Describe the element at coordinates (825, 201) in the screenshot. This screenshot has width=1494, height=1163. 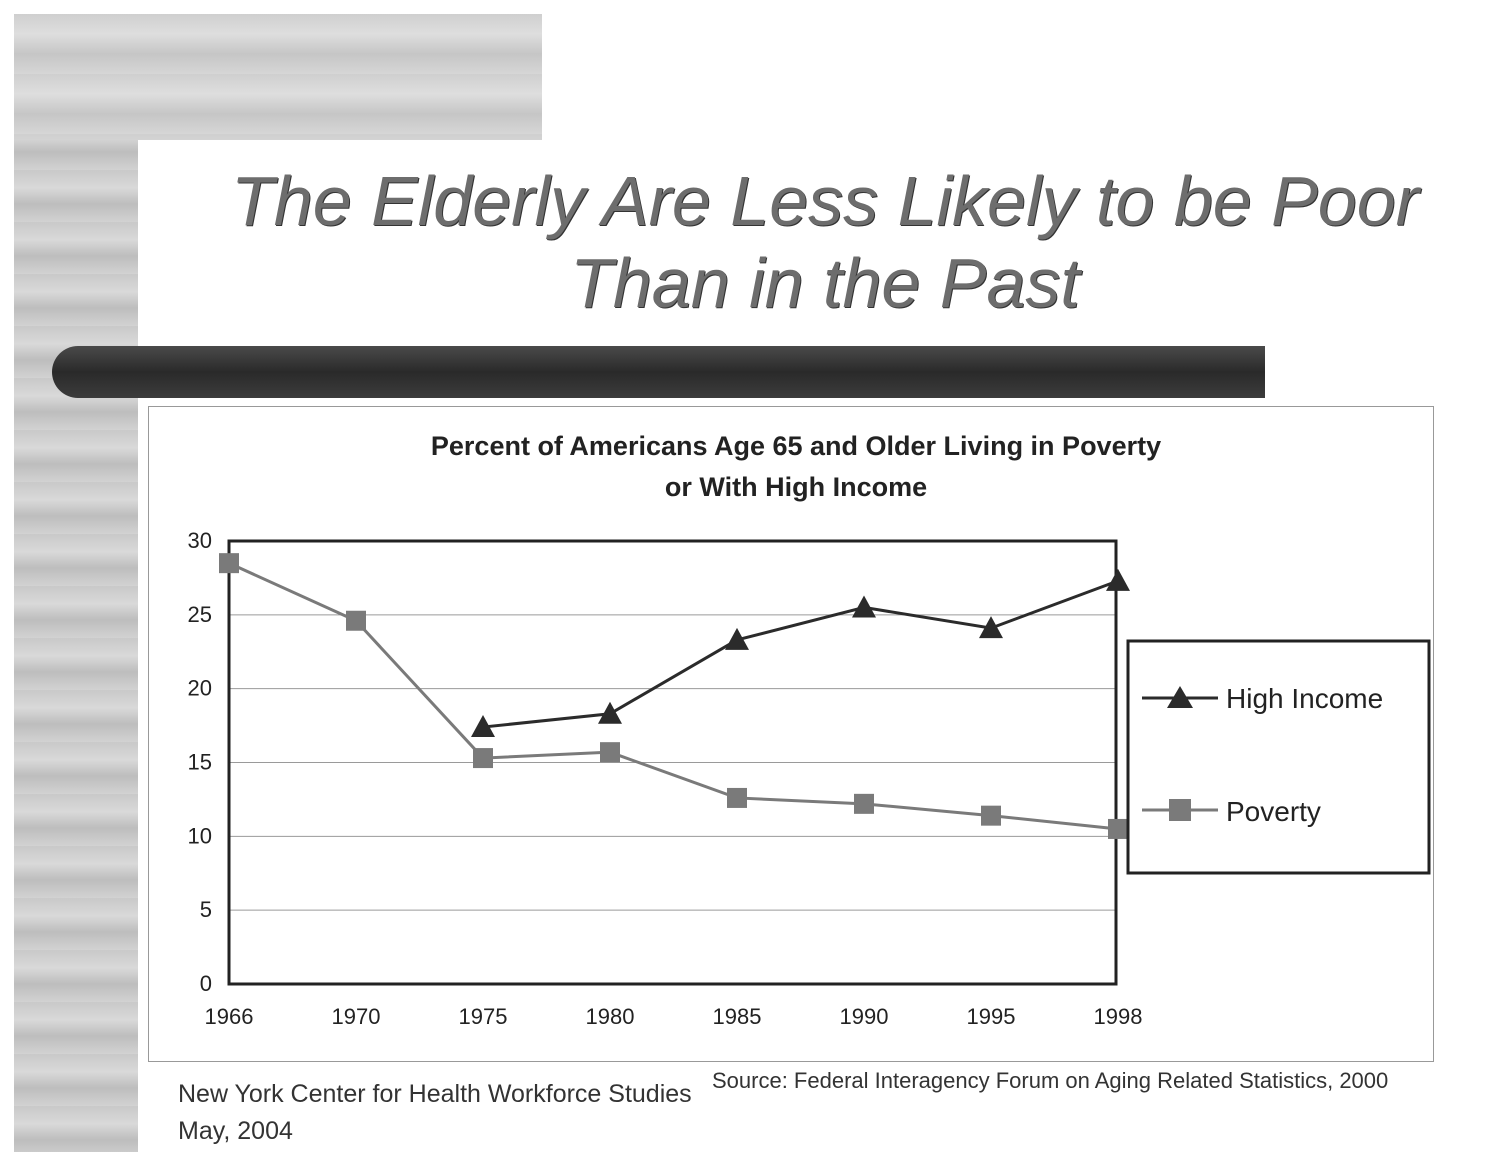
I see `slide-title-line1: The Elderly Are Less Likely to be Poor` at that location.